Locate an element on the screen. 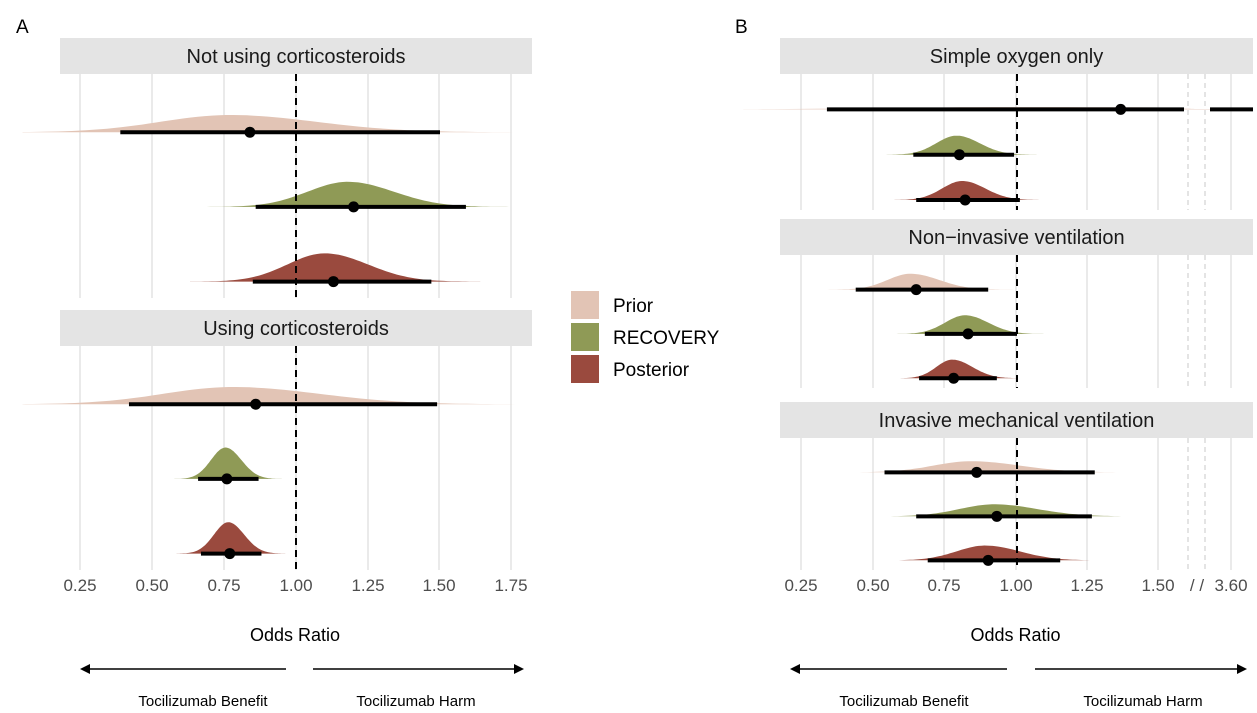 The height and width of the screenshot is (713, 1257). chart-b-harm-arrow is located at coordinates (1141, 669).